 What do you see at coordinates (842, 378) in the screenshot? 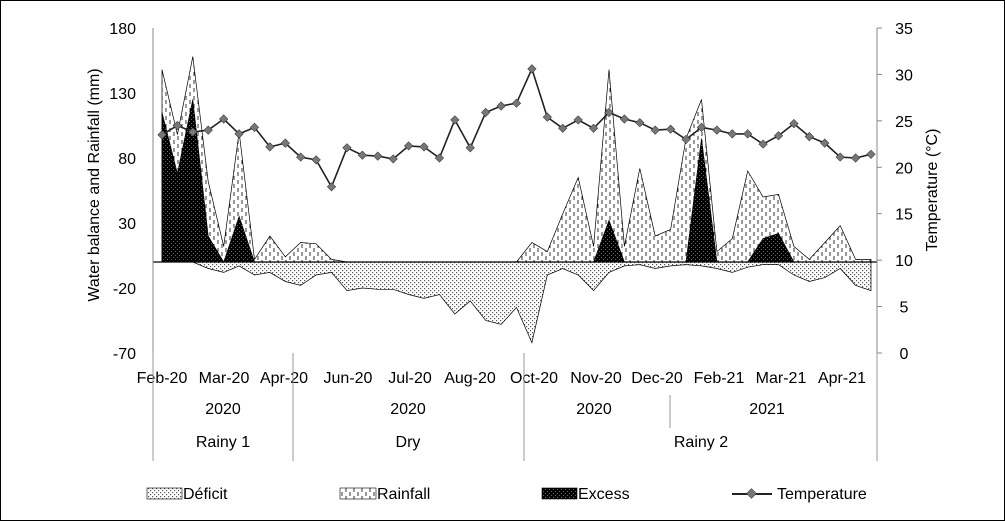
I see `x-month-label: Apr-21` at bounding box center [842, 378].